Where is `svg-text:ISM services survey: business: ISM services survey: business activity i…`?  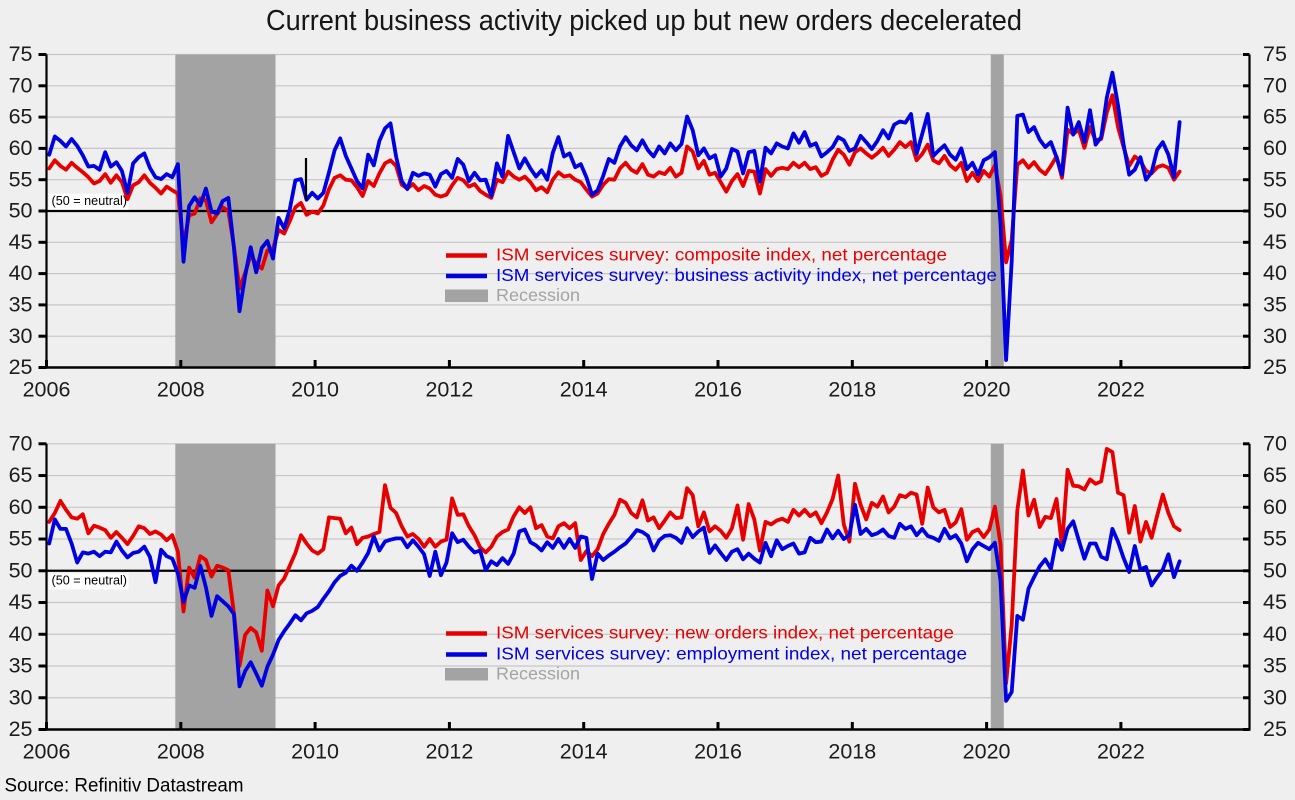 svg-text:ISM services survey: business: ISM services survey: business activity i… is located at coordinates (746, 275).